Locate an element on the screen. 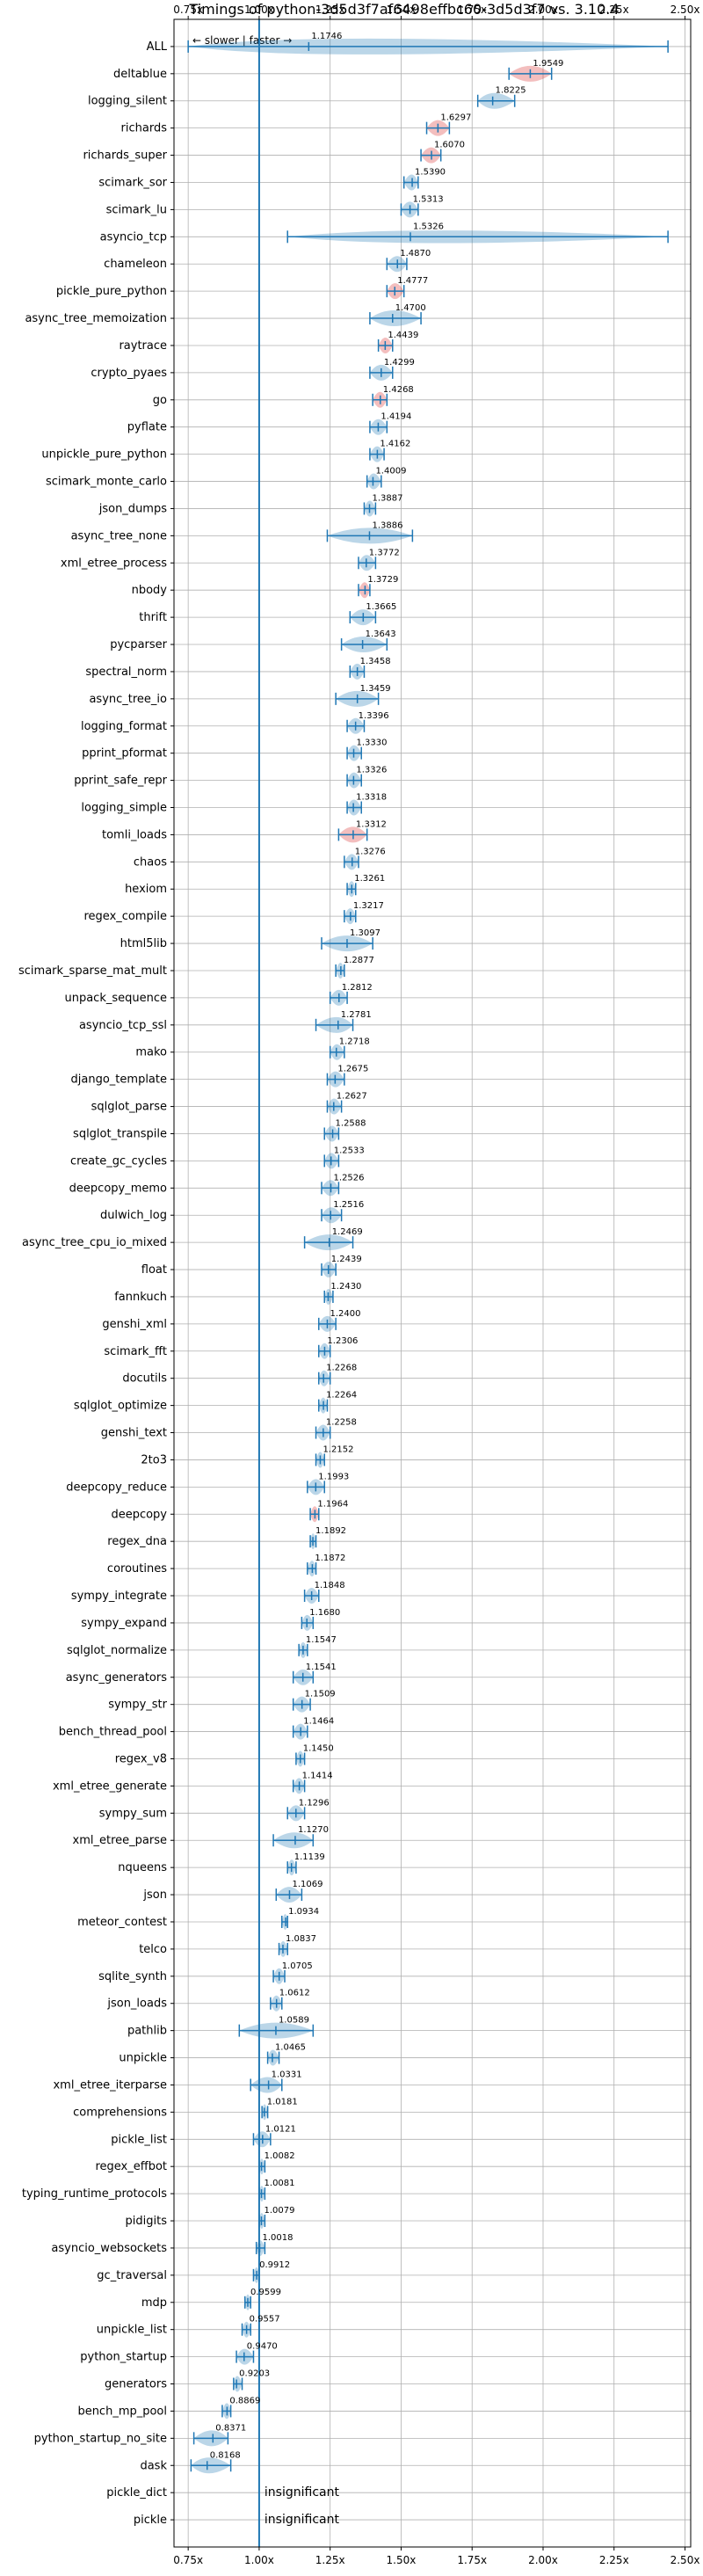  category-label-dulwich_log: dulwich_log is located at coordinates (134, 1215).